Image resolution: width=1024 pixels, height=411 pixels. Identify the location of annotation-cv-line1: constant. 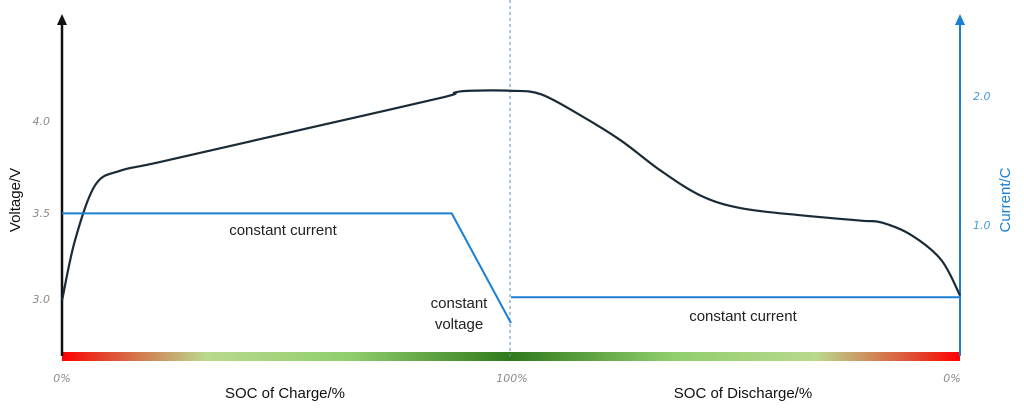
(460, 303).